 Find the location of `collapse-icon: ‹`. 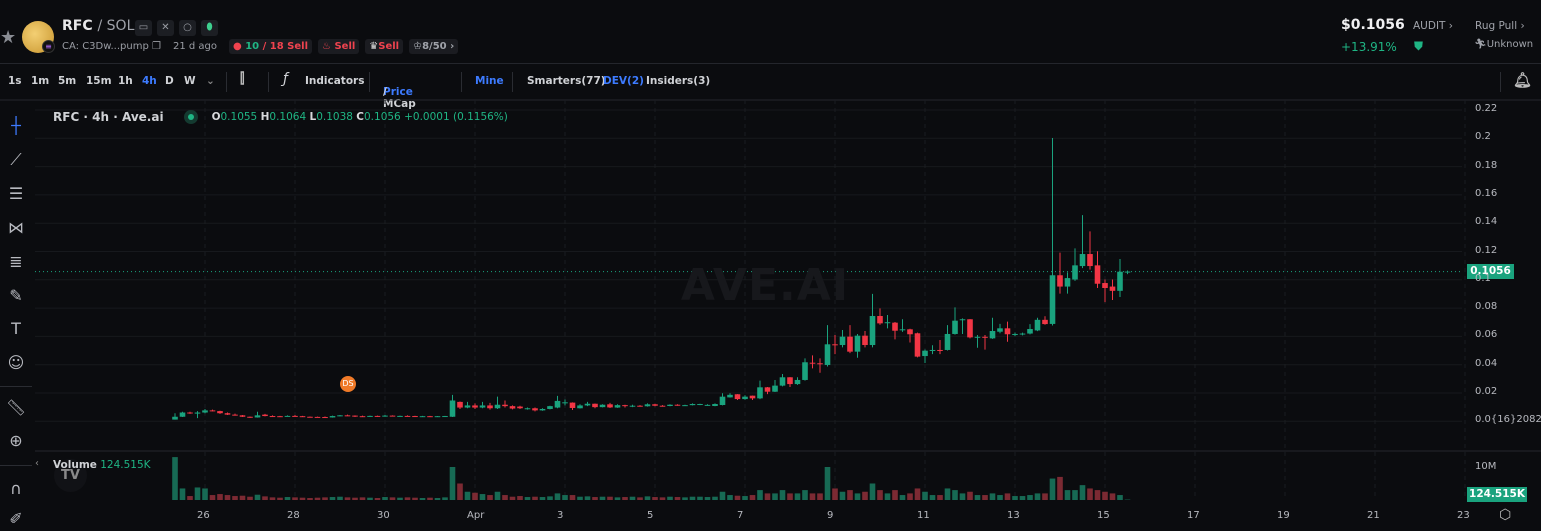

collapse-icon: ‹ is located at coordinates (37, 463).